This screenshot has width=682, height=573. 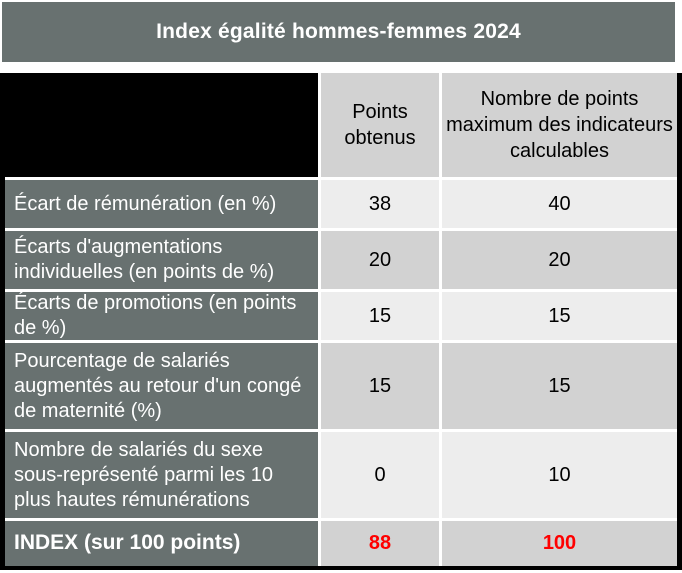 I want to click on table-title-bar: Index égalité hommes-femmes 2024, so click(x=338, y=32).